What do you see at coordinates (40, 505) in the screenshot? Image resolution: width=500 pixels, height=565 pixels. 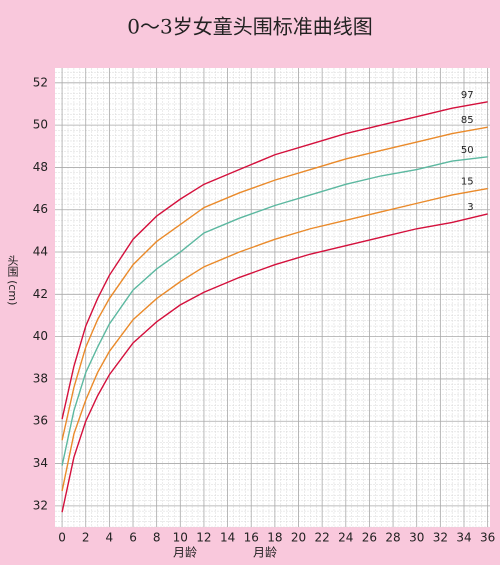 I see `y-tick-label: 32` at bounding box center [40, 505].